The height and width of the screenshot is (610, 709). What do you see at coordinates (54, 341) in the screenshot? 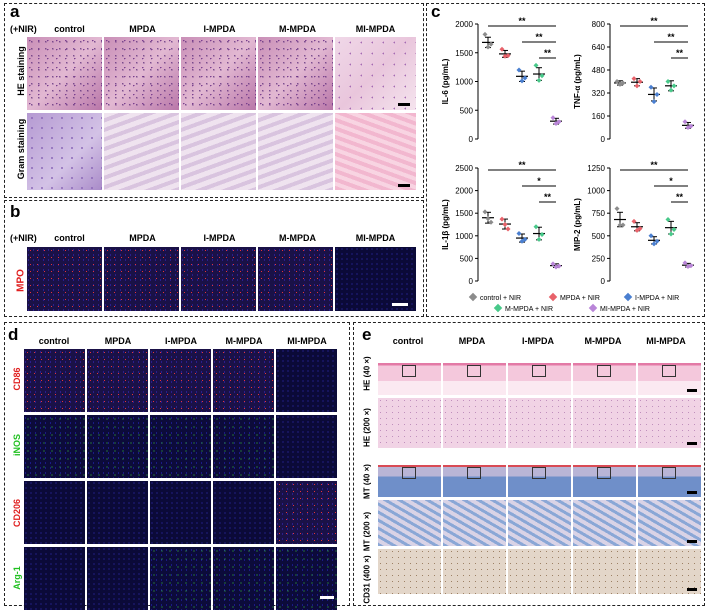
I see `group-label-d-control: control` at bounding box center [54, 341].